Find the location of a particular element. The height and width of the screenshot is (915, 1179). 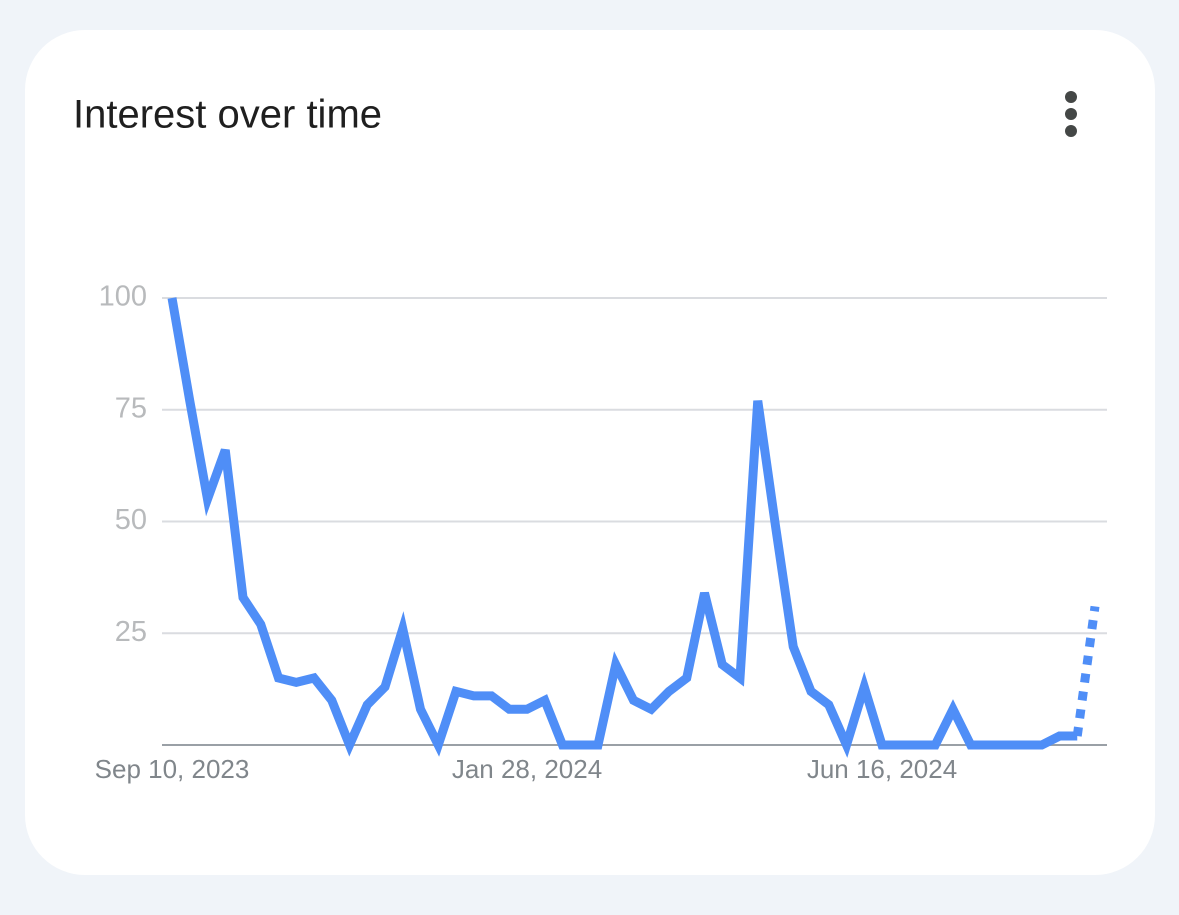

partial-segment is located at coordinates (1086, 671).